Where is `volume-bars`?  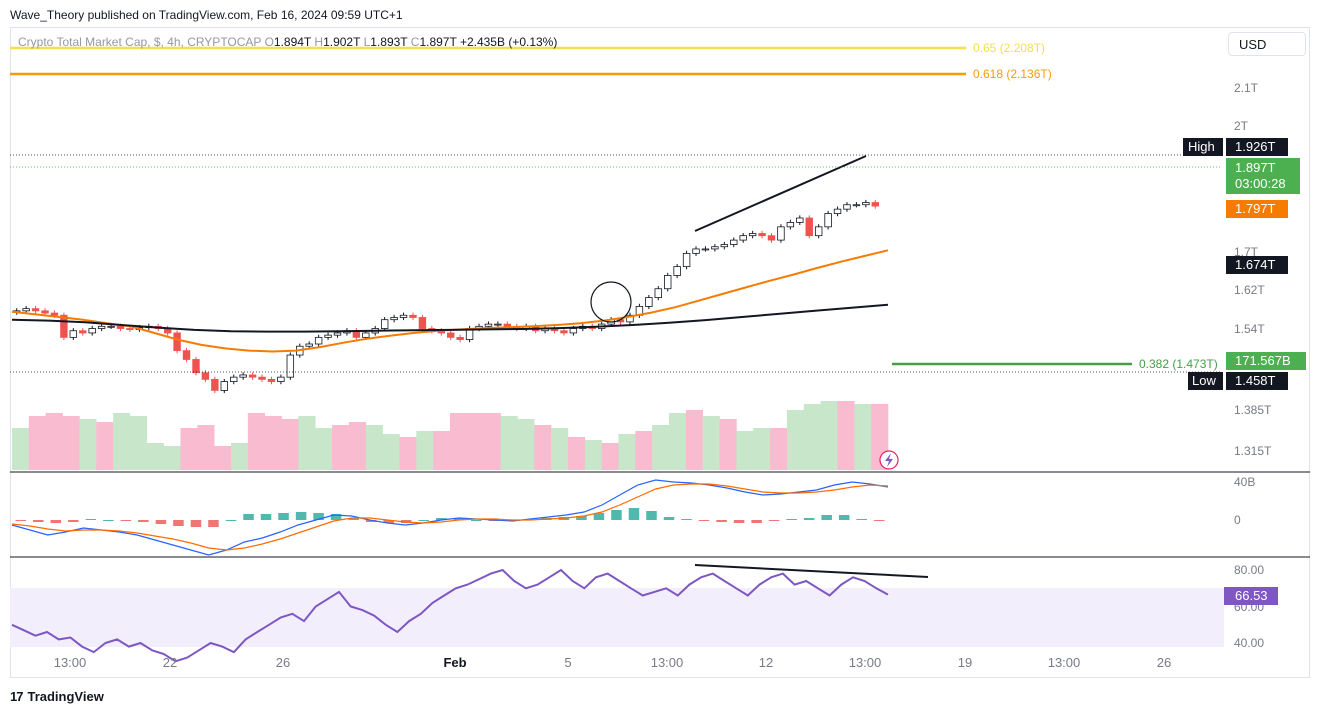
volume-bars is located at coordinates (450, 435).